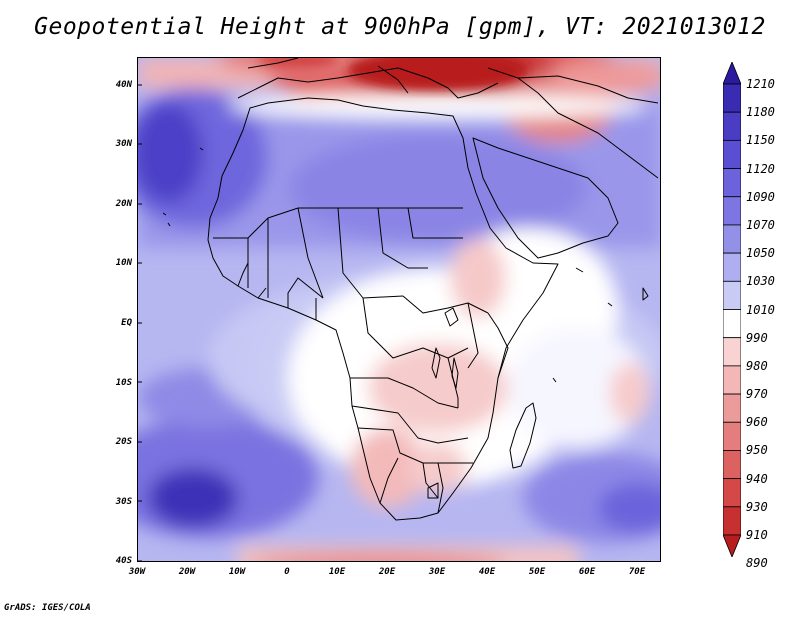 This screenshot has width=800, height=618. What do you see at coordinates (123, 263) in the screenshot?
I see `lat-label-10n: 10N` at bounding box center [123, 263].